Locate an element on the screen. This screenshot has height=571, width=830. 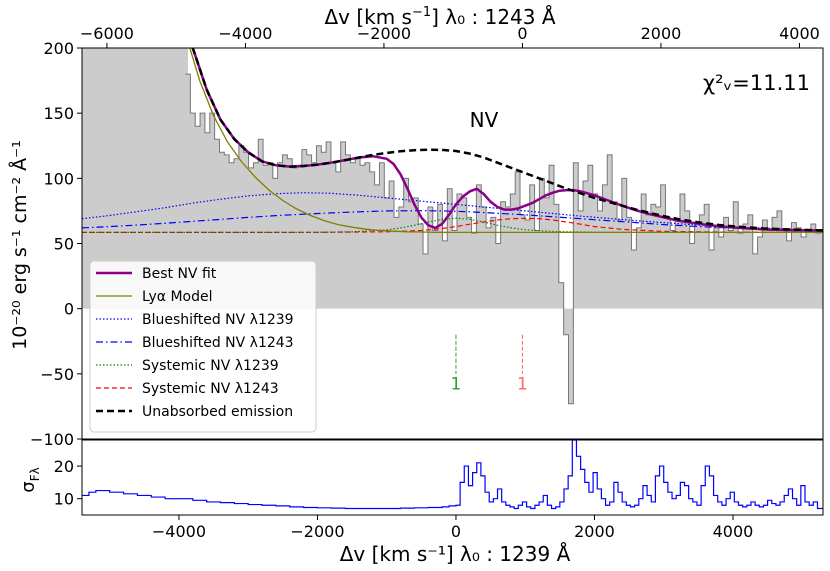
nv-line-label: NV is located at coordinates (484, 120).